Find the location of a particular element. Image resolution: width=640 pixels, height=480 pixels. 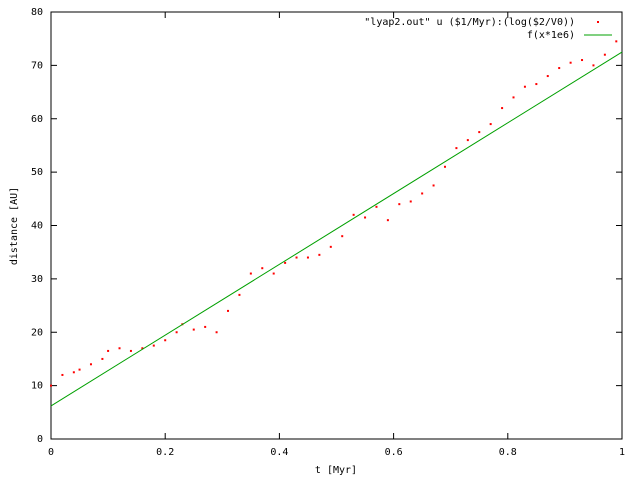

x-tick-label: 0.2 is located at coordinates (165, 452).